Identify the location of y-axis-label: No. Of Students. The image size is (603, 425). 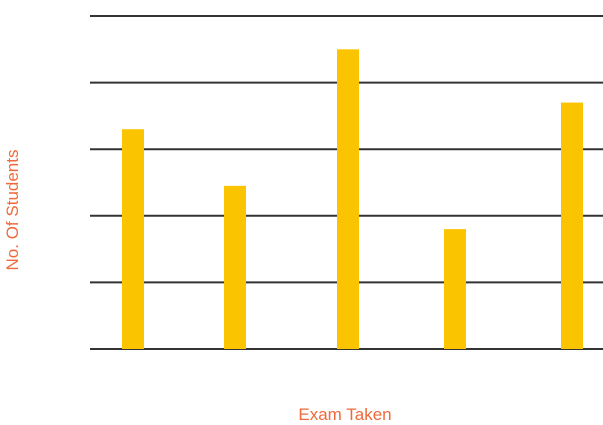
(12, 210).